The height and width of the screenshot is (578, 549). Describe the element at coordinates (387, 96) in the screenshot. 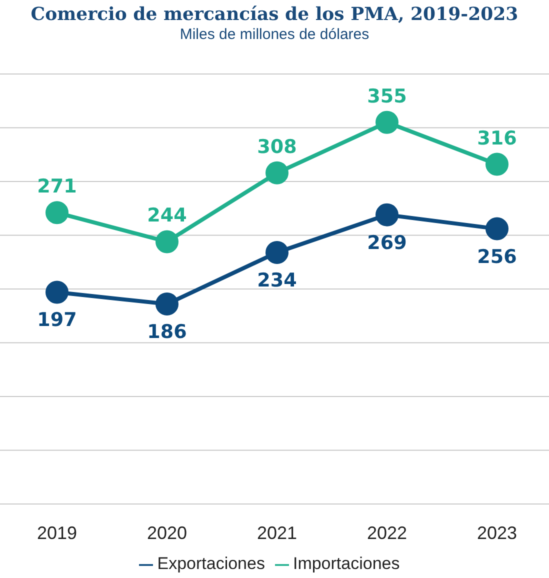

I see `data-label: 355` at that location.